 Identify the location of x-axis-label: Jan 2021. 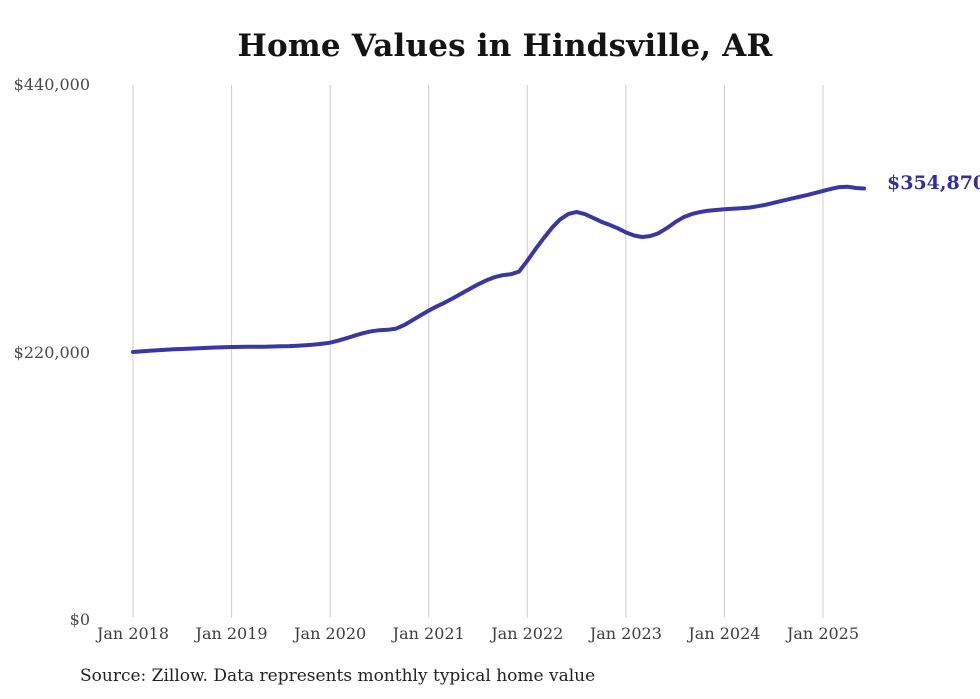
(428, 633).